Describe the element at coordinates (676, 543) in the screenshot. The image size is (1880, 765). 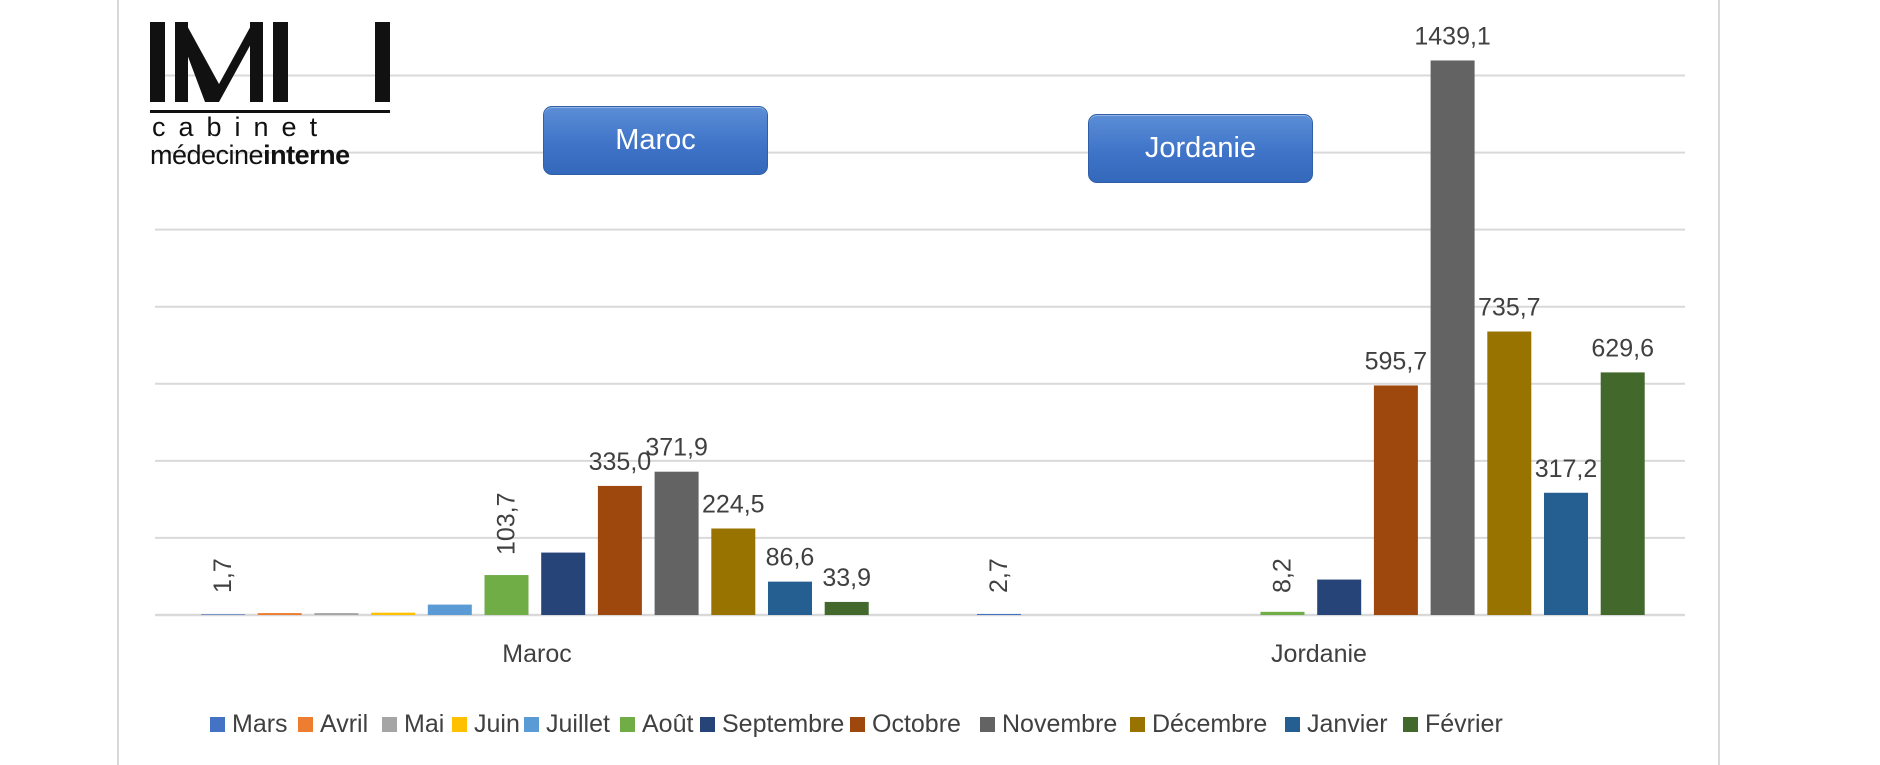
I see `bar-maroc-novembre` at that location.